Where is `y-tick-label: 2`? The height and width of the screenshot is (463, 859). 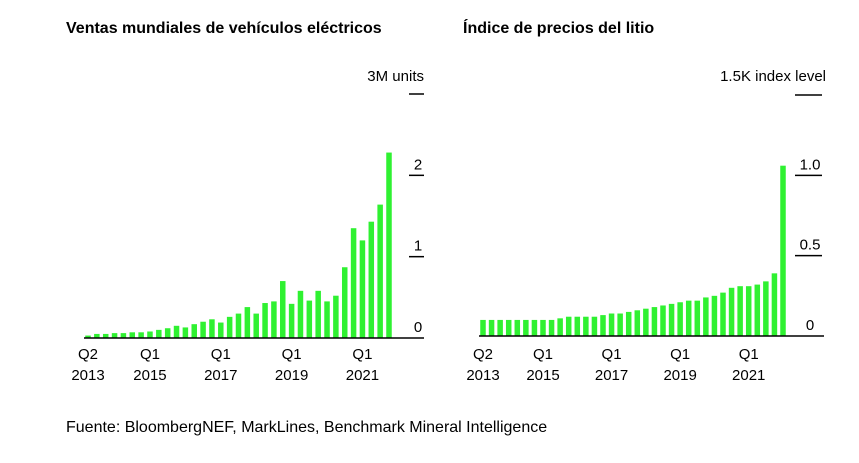 y-tick-label: 2 is located at coordinates (418, 164).